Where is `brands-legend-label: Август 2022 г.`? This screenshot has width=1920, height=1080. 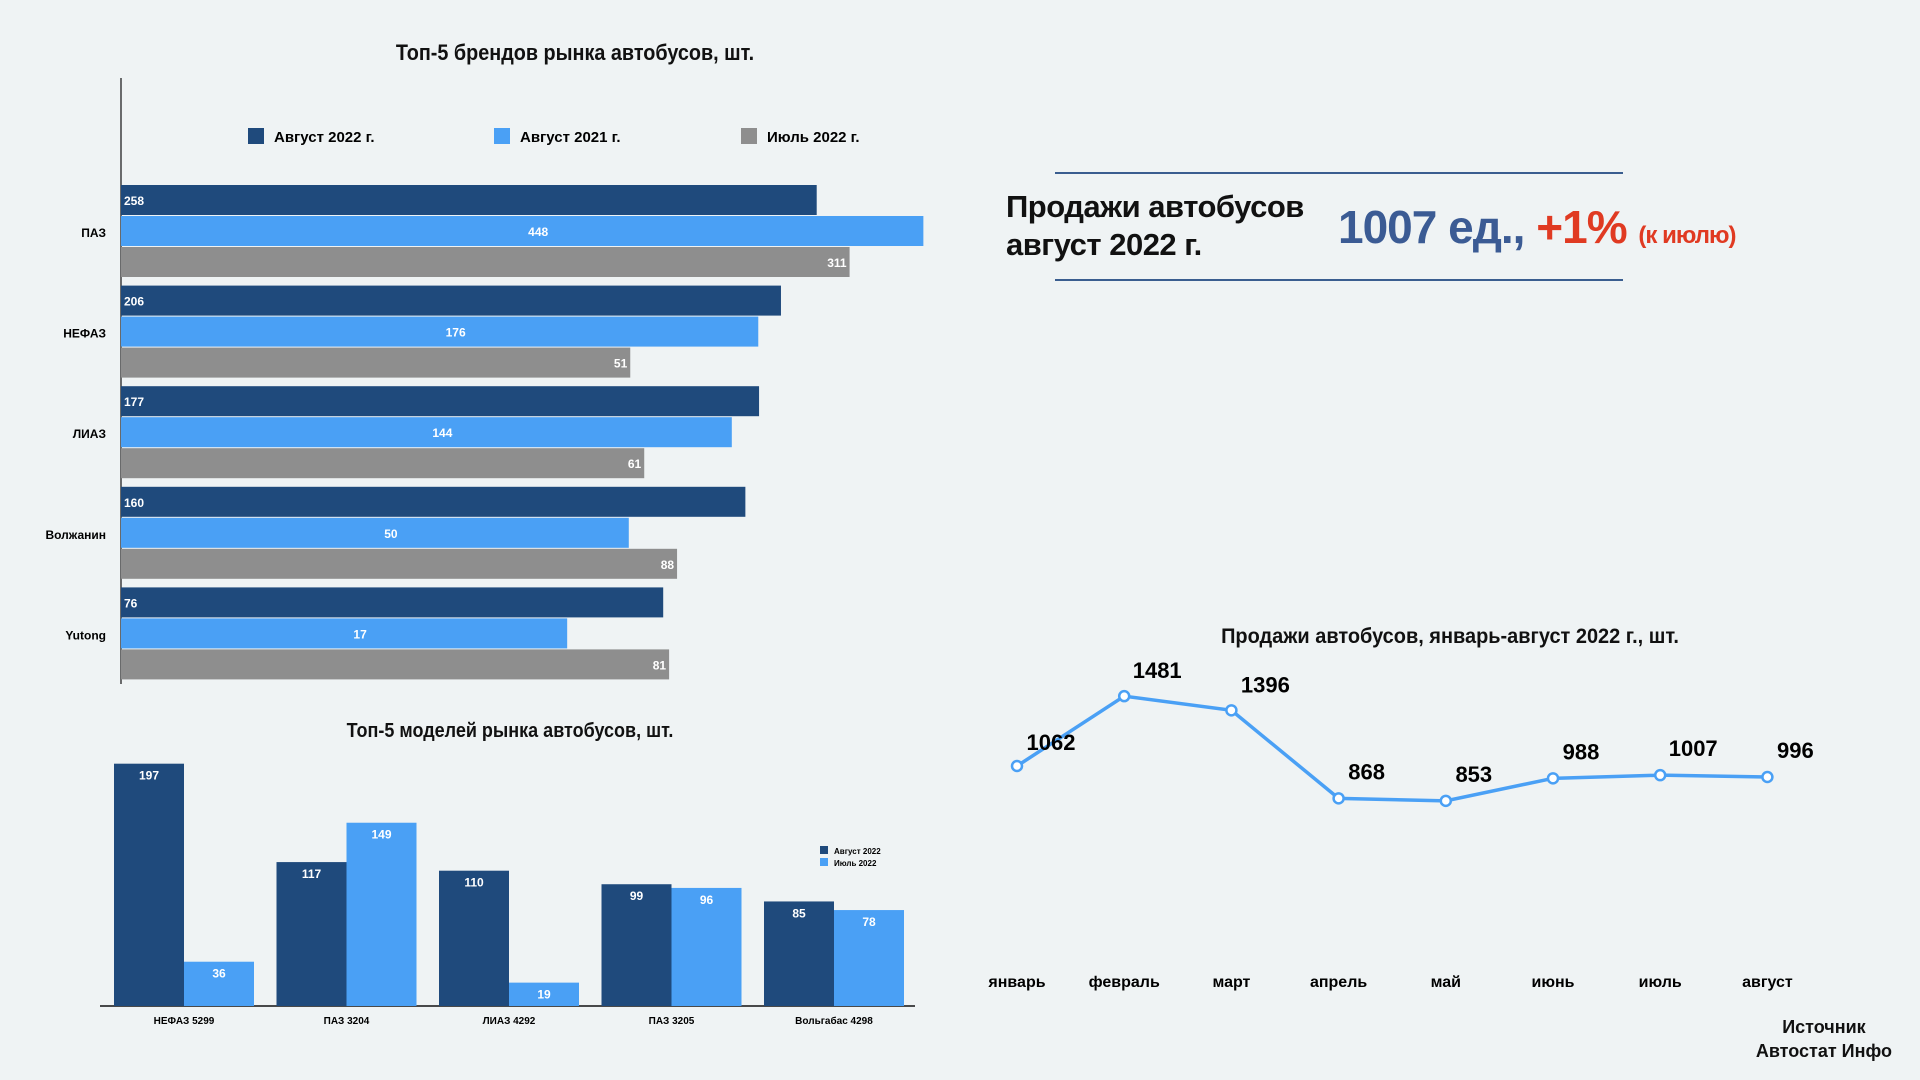
brands-legend-label: Август 2022 г. is located at coordinates (324, 137).